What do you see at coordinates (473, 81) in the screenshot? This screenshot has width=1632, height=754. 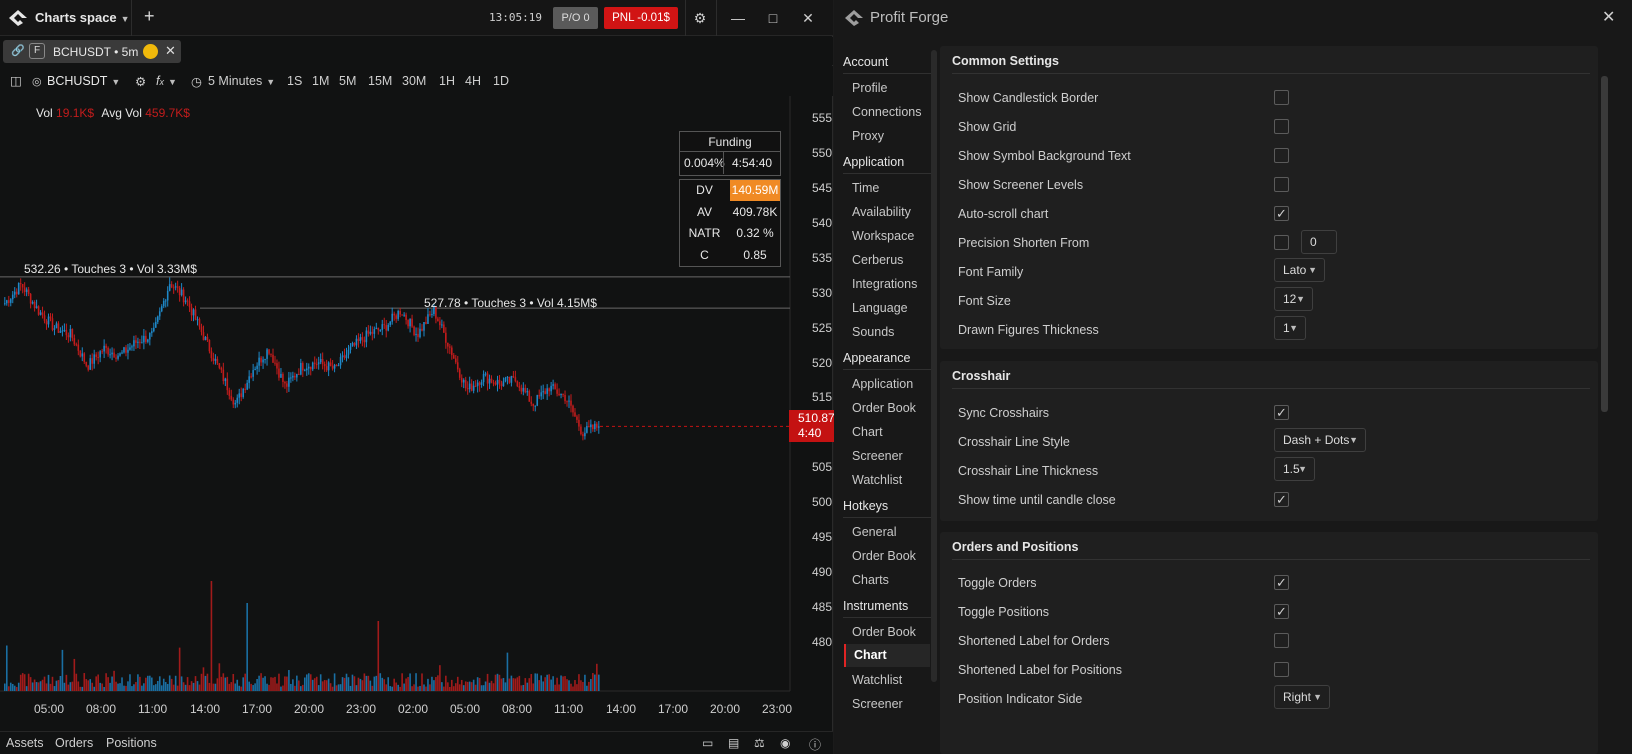 I see `timeframe-4h: 4H` at bounding box center [473, 81].